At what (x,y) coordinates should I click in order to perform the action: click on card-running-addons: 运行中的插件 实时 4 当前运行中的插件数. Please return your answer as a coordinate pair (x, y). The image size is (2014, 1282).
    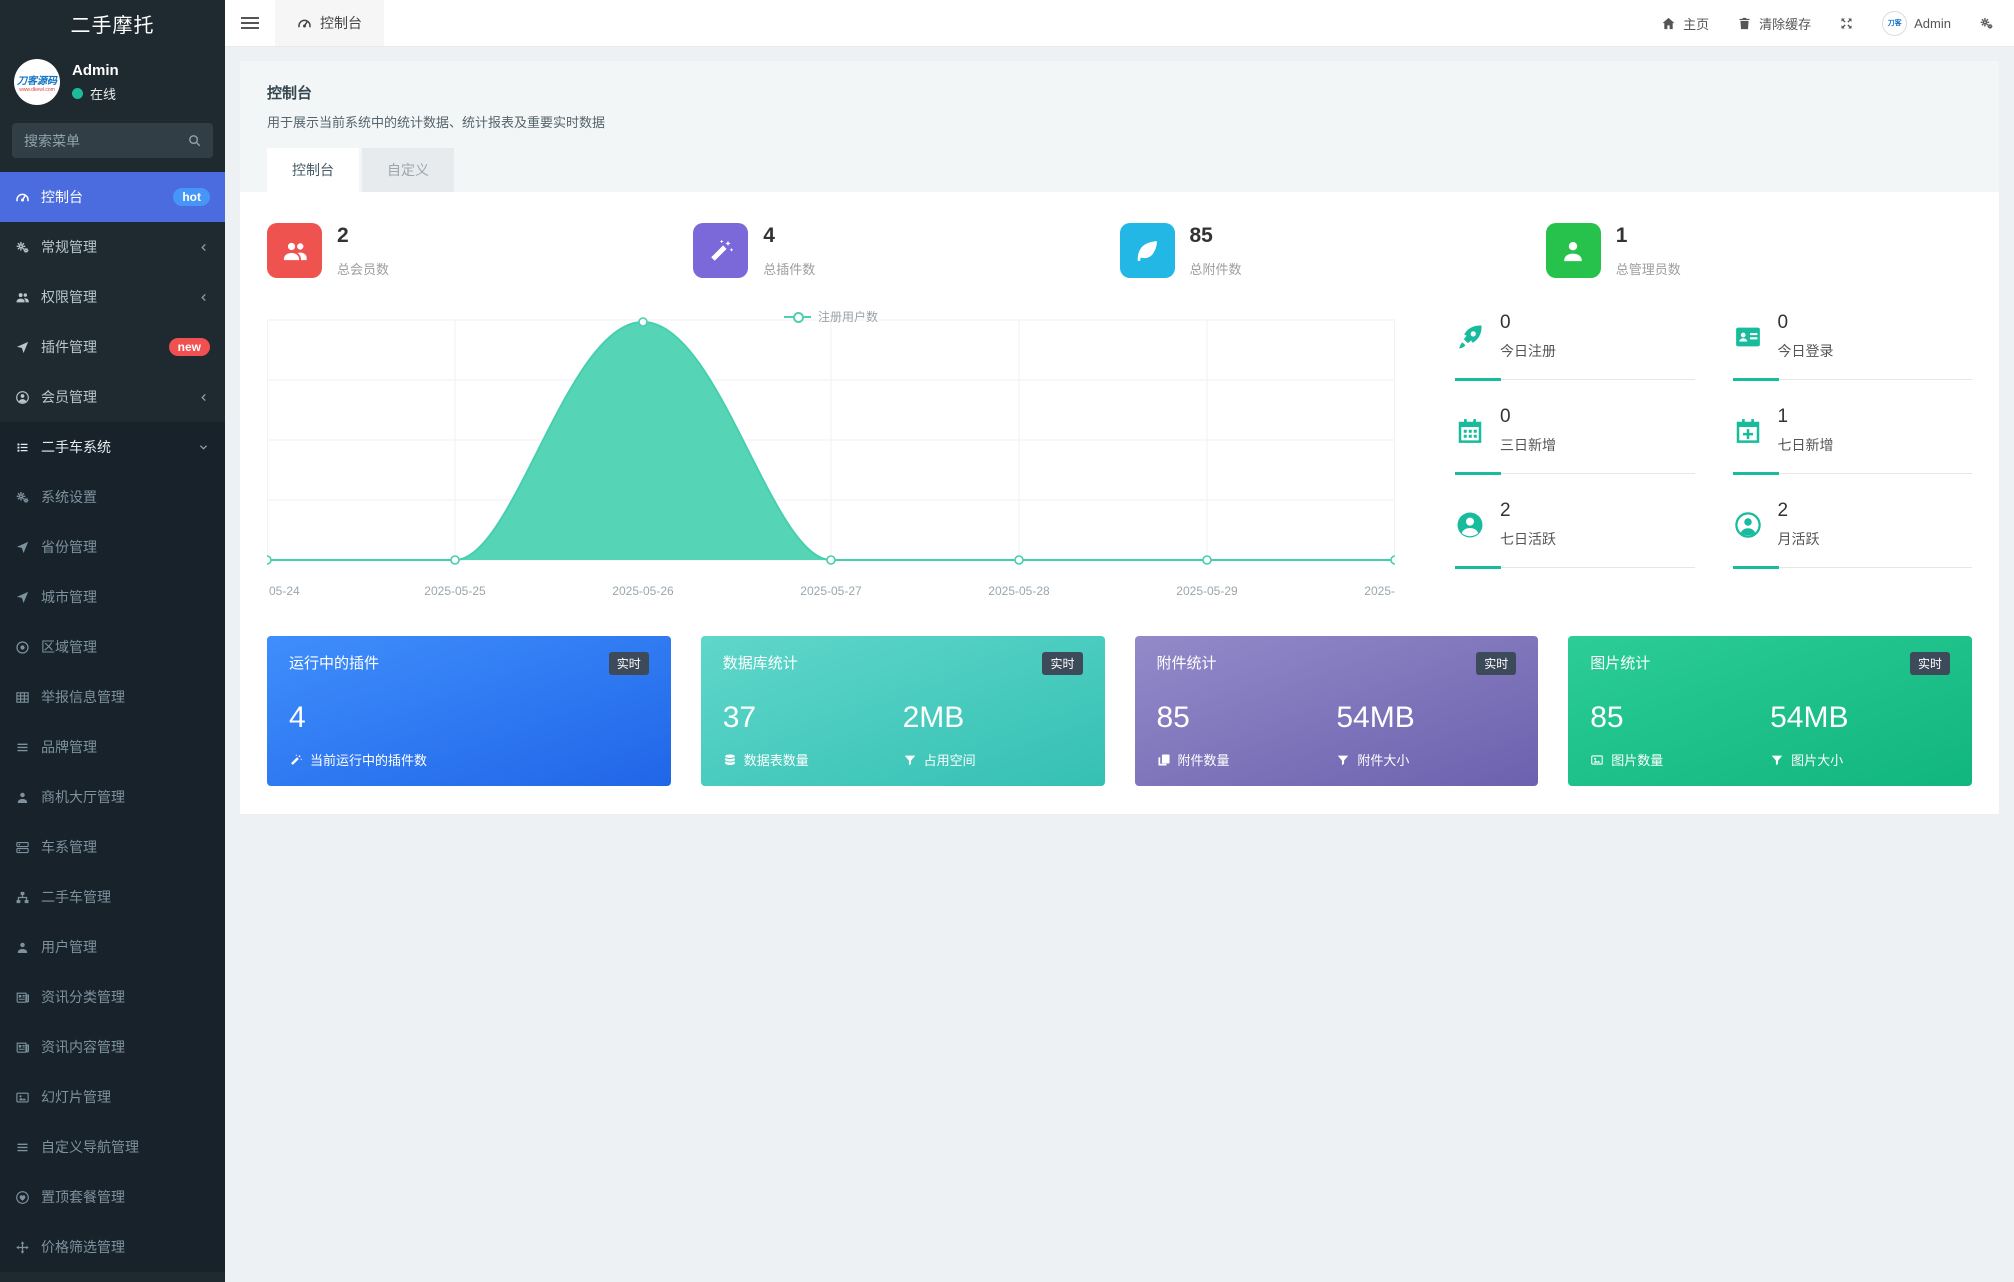
    Looking at the image, I should click on (469, 711).